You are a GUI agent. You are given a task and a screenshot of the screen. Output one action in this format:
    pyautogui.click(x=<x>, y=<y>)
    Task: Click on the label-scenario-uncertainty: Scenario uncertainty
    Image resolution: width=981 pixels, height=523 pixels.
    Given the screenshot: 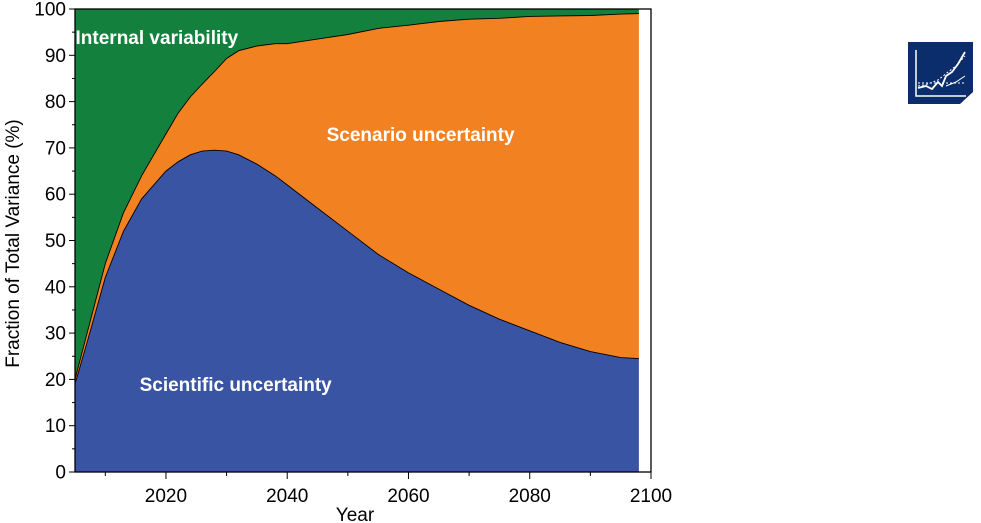 What is the action you would take?
    pyautogui.click(x=421, y=135)
    